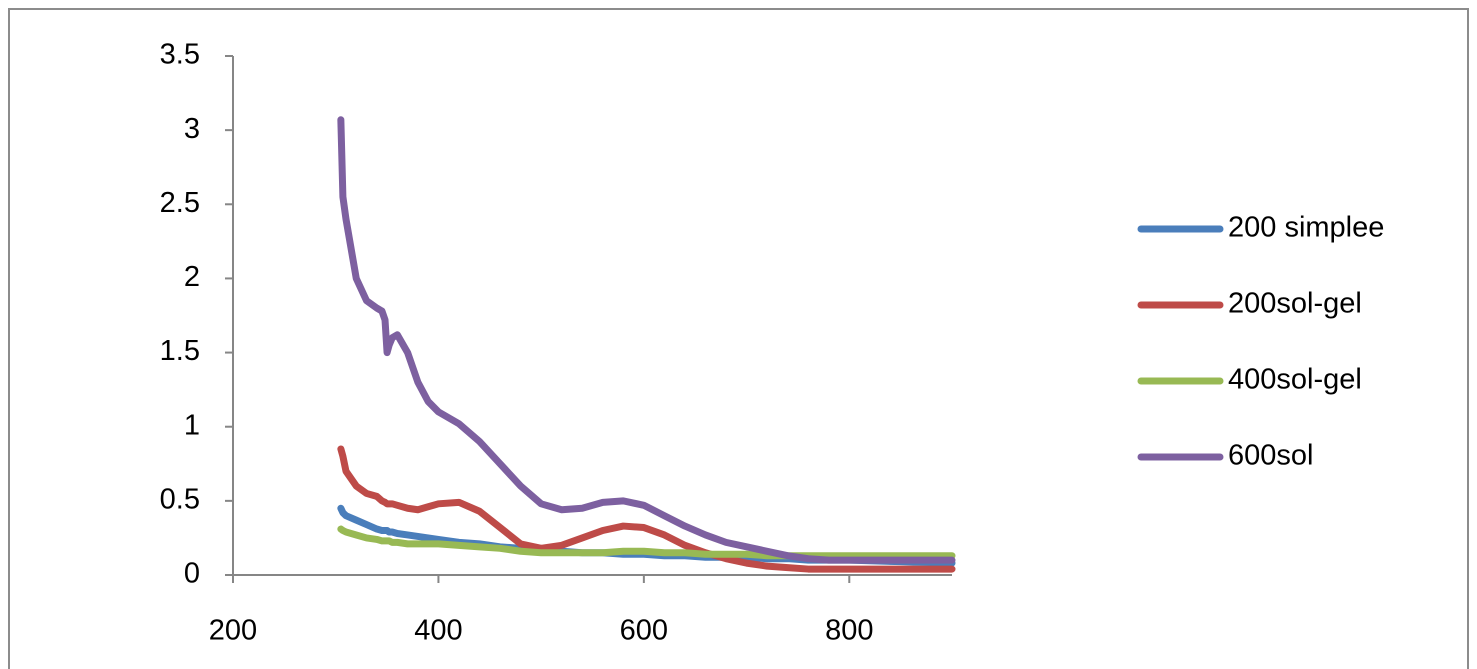  I want to click on y-tick-label: 0.5, so click(180, 500).